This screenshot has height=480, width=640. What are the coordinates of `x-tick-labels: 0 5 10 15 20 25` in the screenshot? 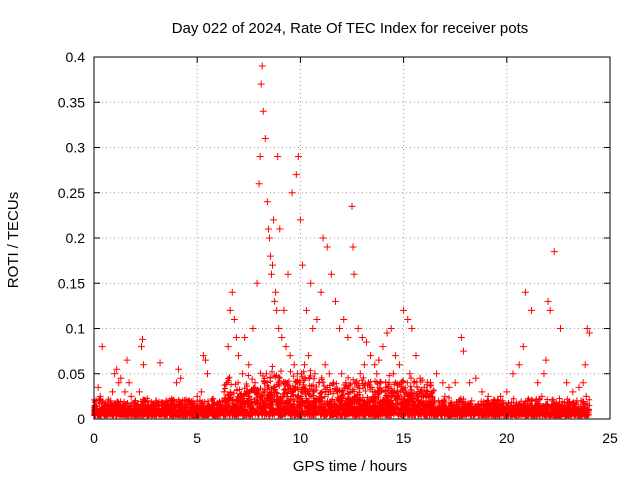 It's located at (354, 438).